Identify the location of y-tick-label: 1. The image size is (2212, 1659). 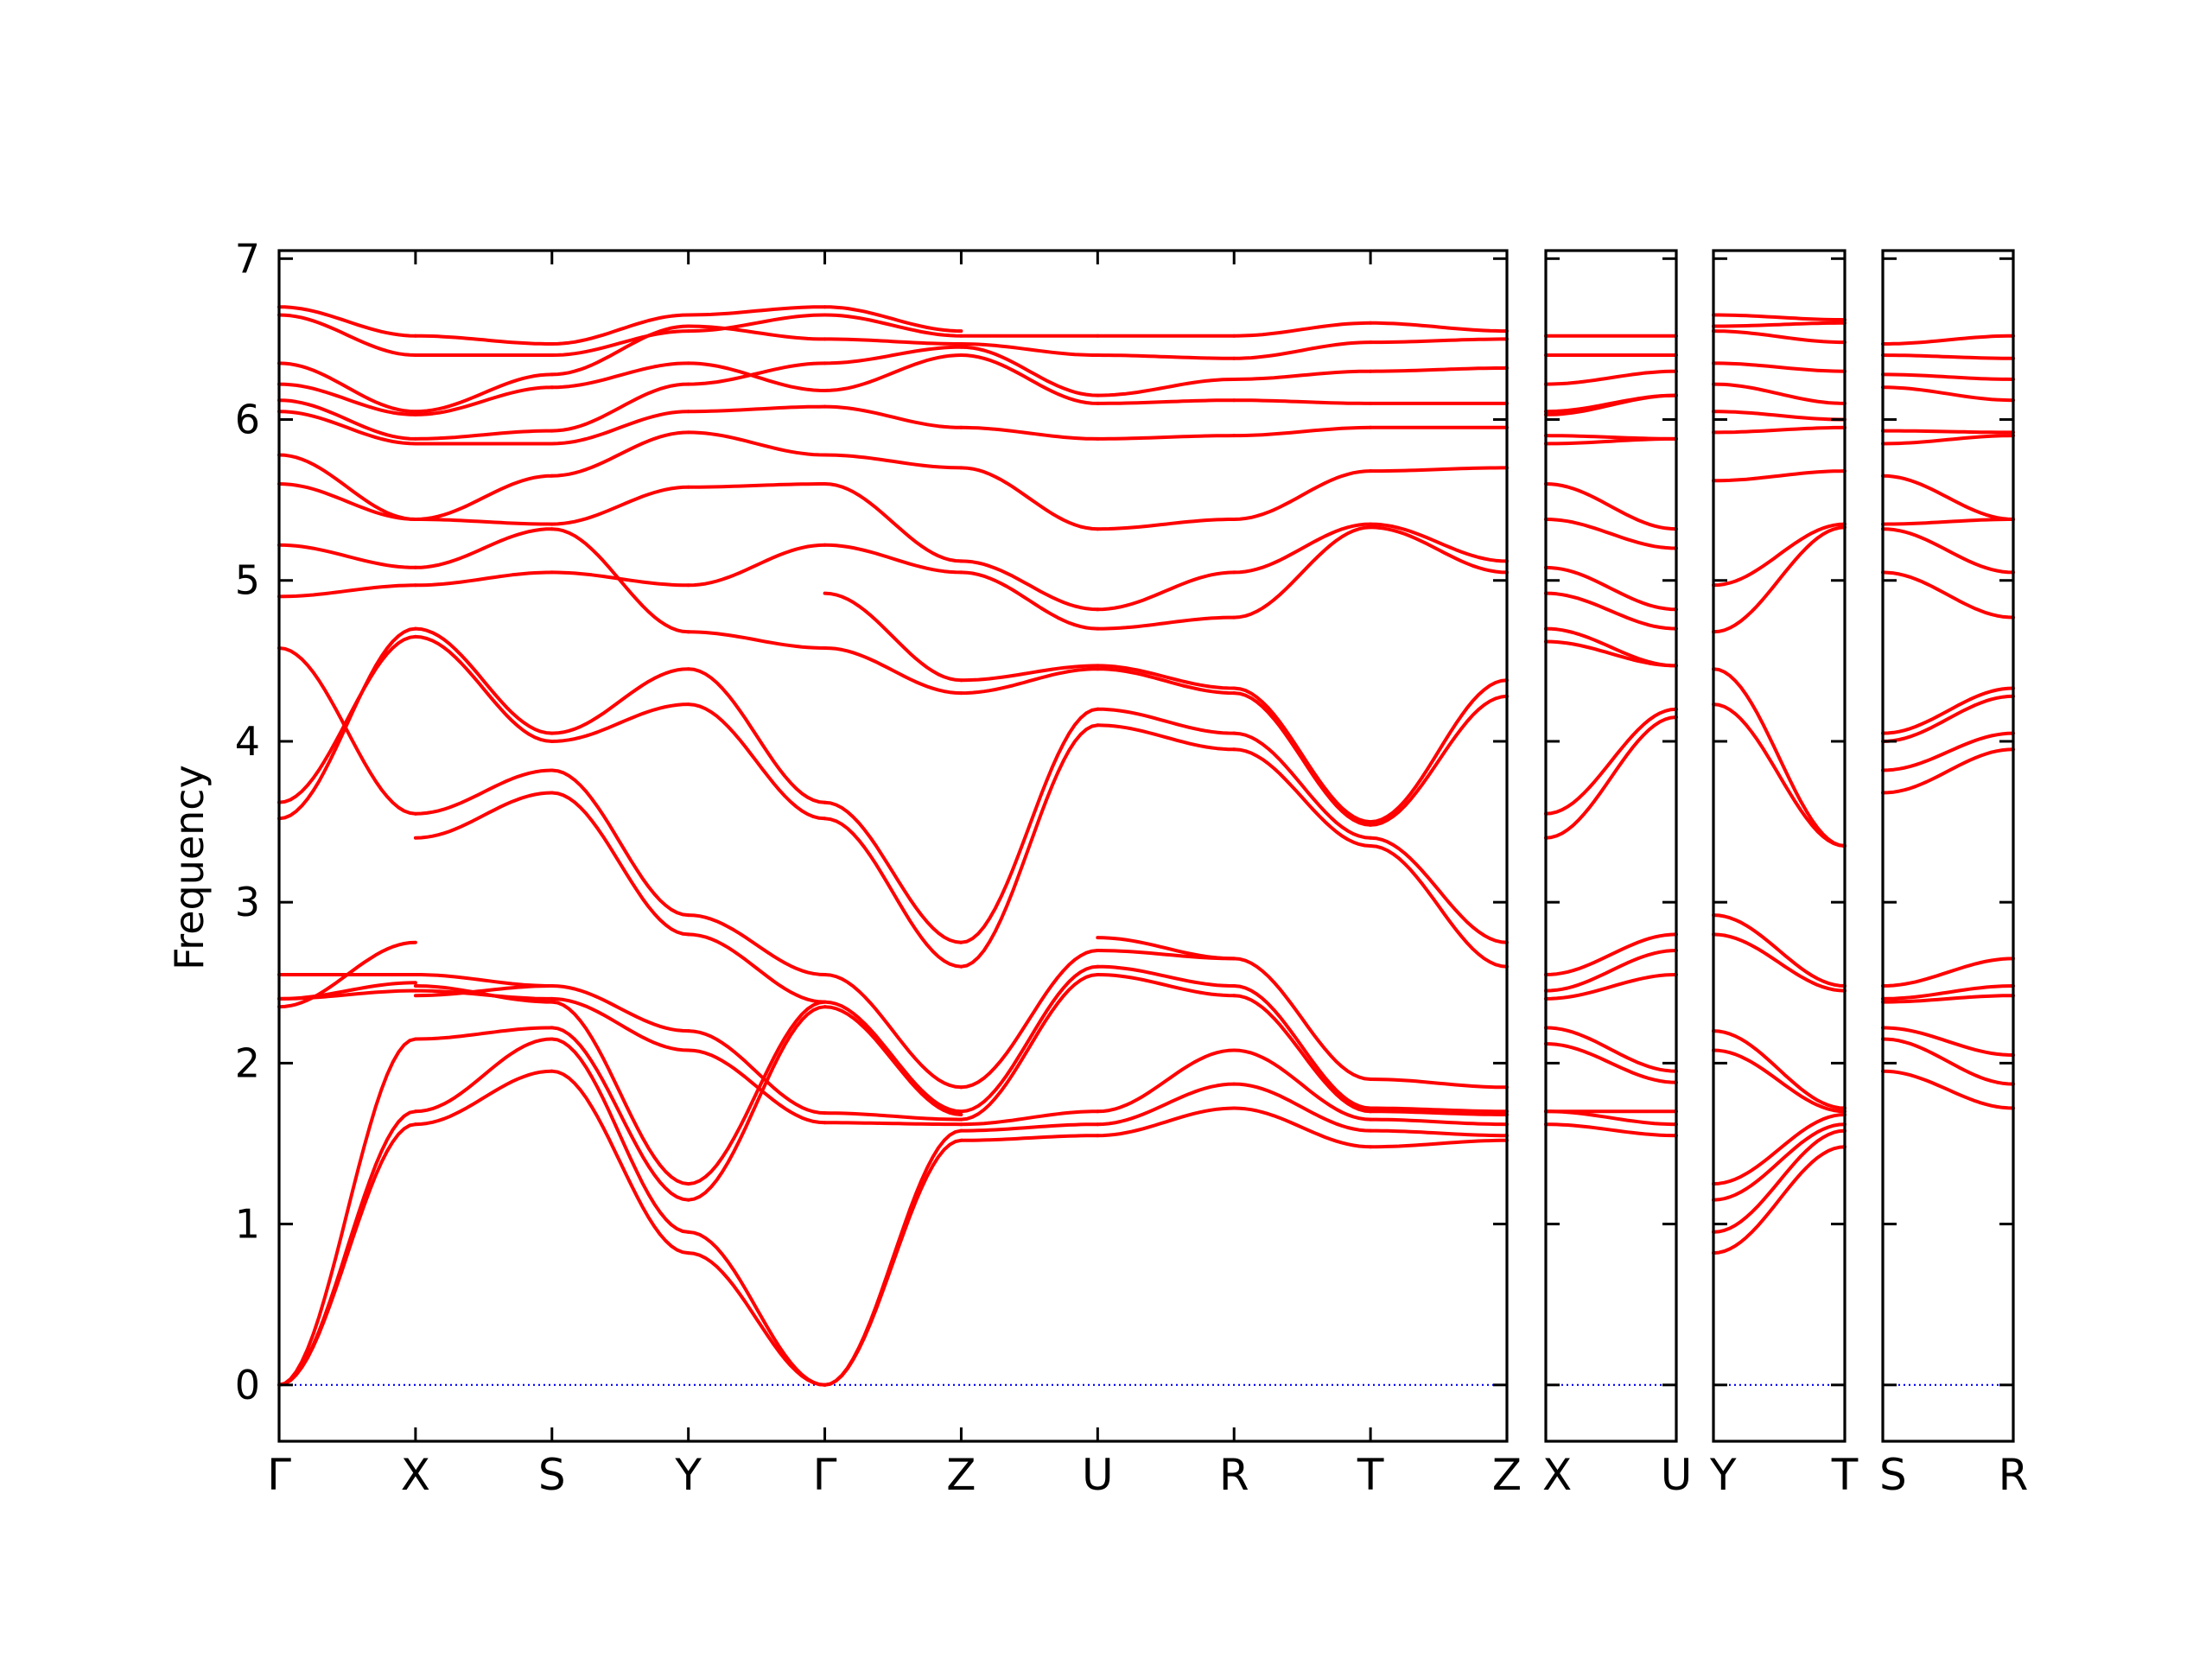
(247, 1224).